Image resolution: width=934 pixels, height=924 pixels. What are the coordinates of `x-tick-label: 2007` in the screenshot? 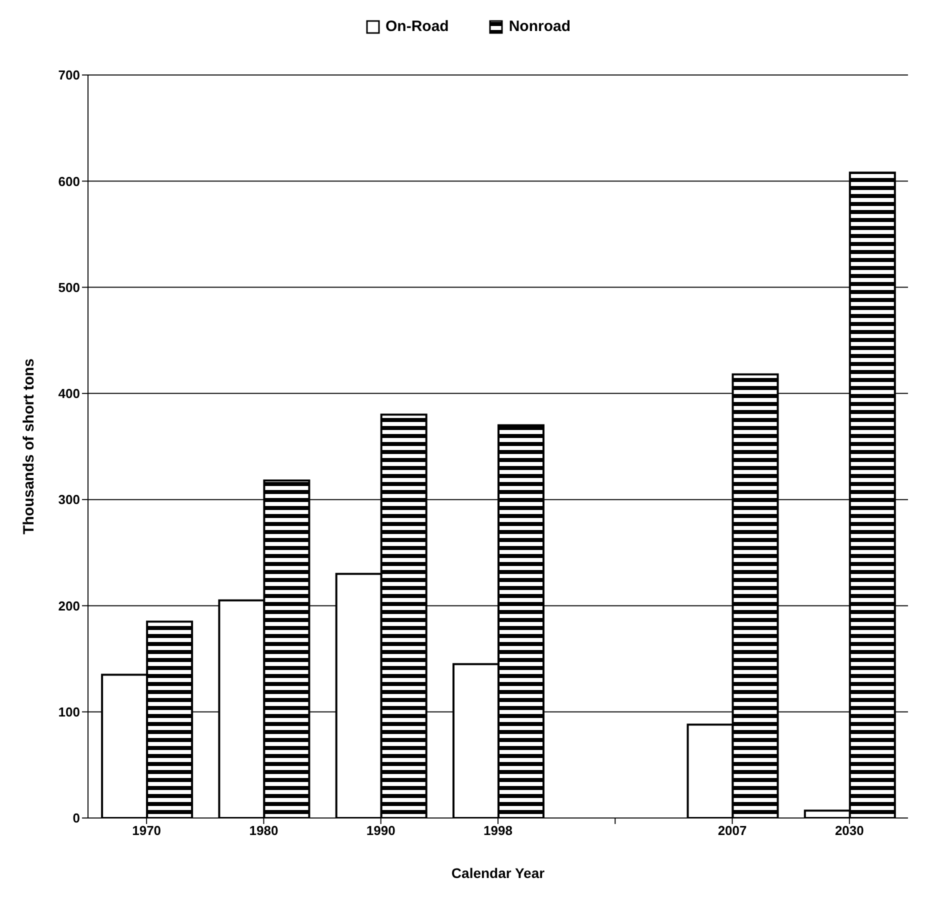 It's located at (732, 830).